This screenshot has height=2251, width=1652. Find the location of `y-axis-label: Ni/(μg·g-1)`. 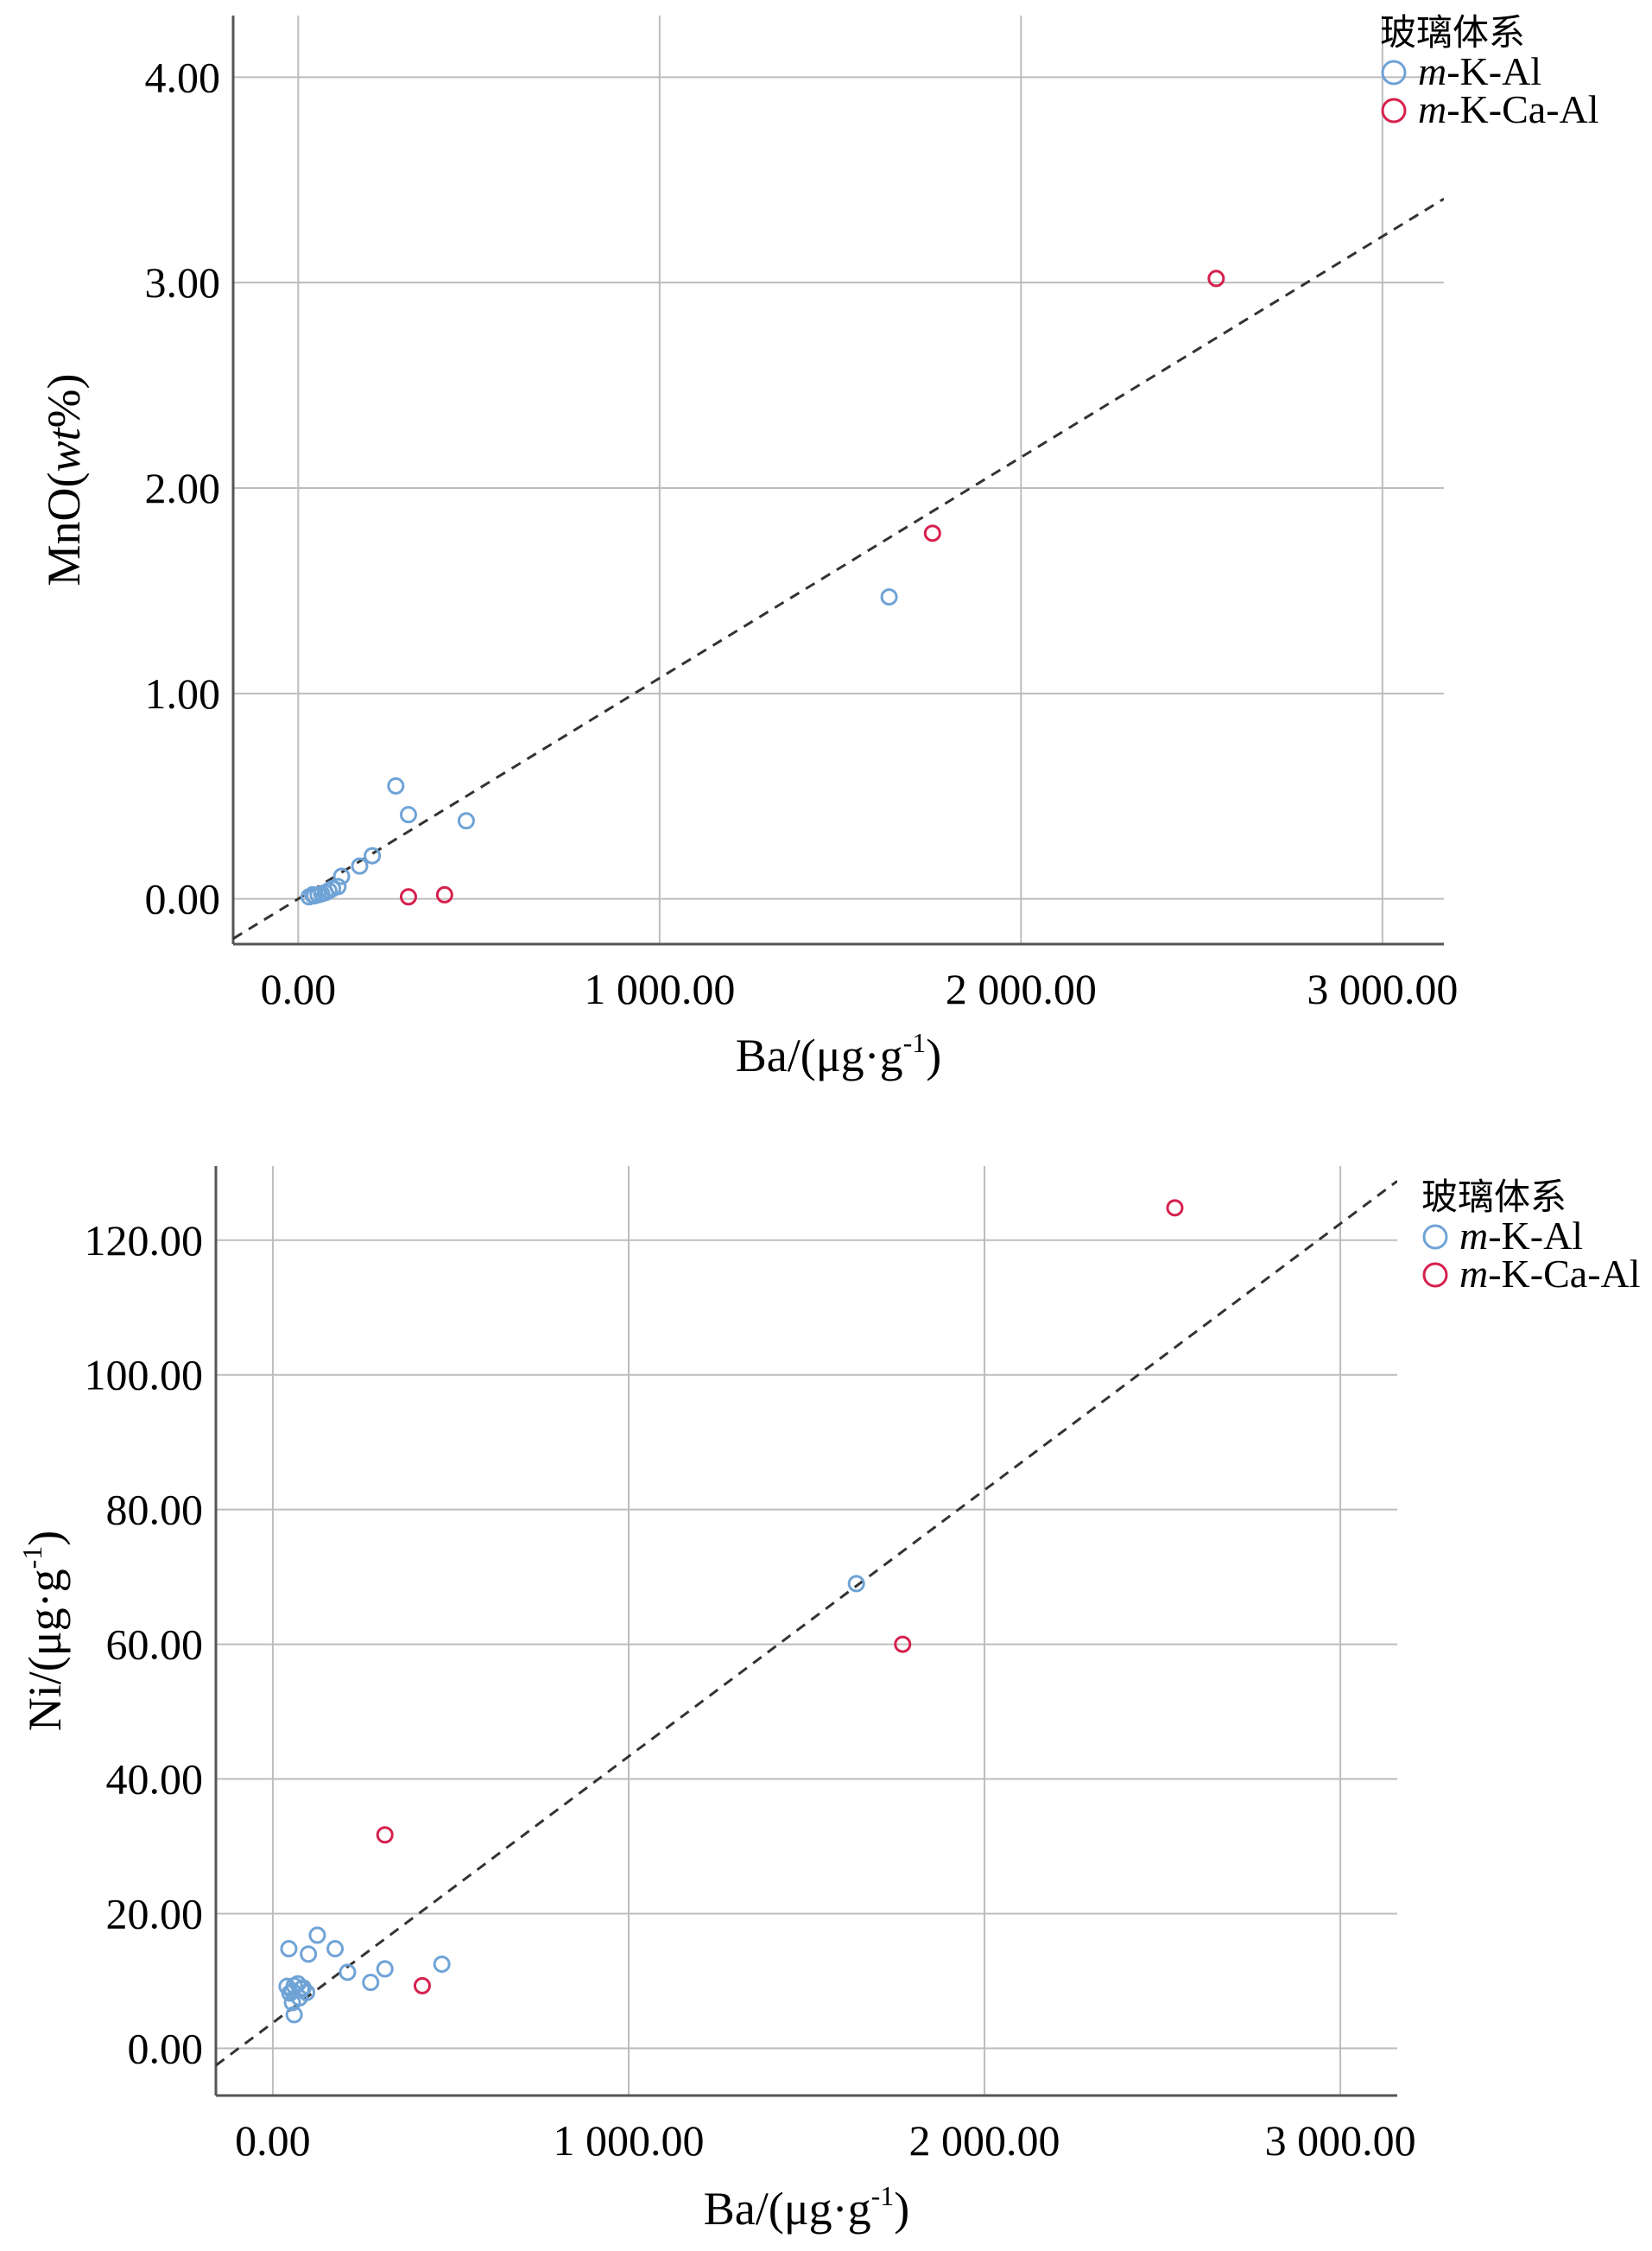

y-axis-label: Ni/(μg·g-1) is located at coordinates (43, 1631).